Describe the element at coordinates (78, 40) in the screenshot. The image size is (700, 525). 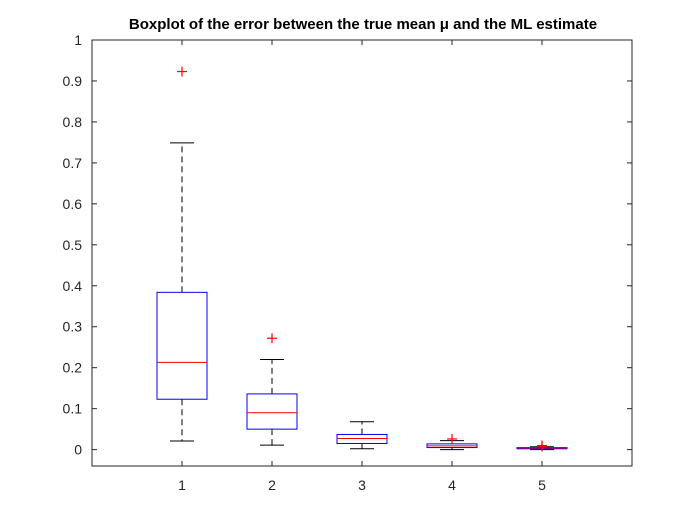
I see `y-tick-label-10: 1` at that location.